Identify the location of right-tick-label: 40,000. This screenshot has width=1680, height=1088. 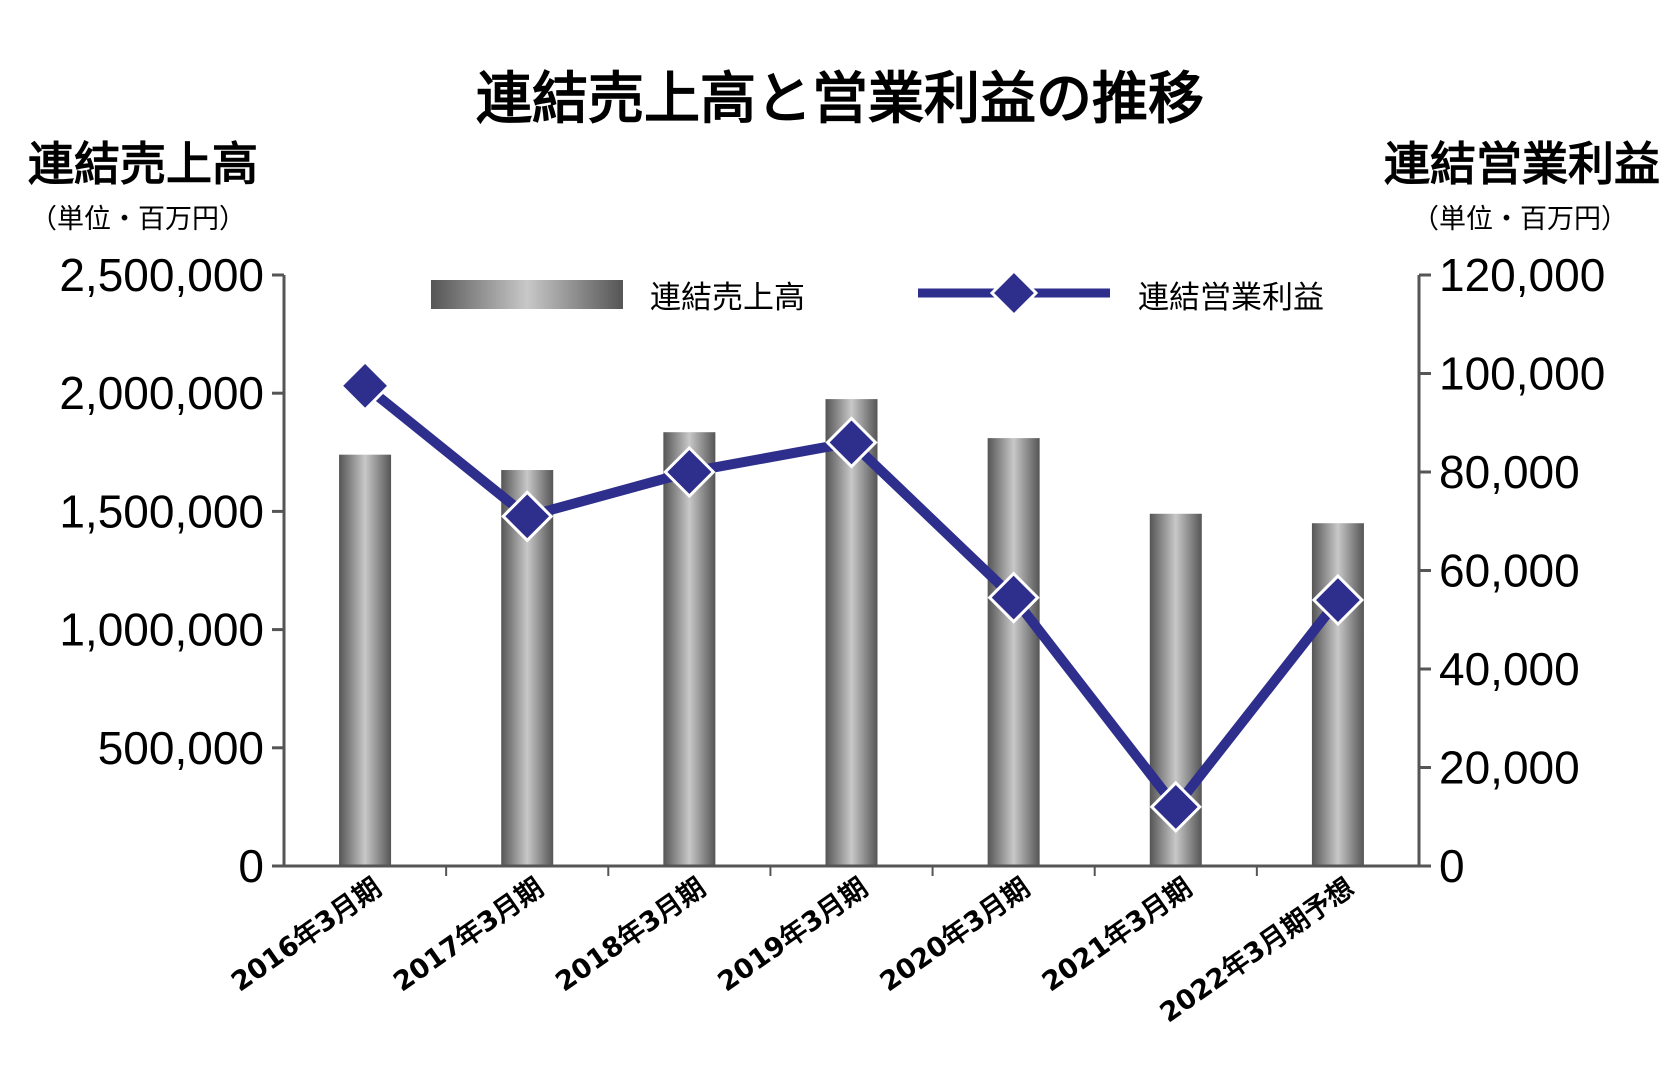
(1509, 669).